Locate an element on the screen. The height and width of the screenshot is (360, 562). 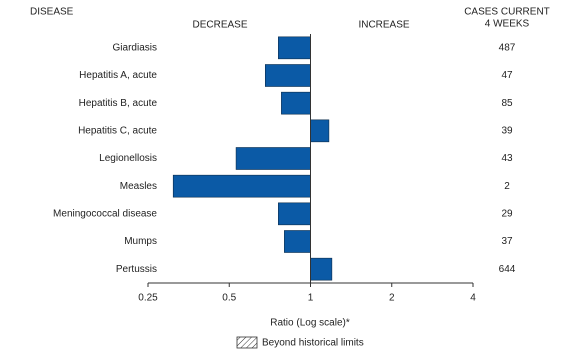
y-tick-label: Mumps is located at coordinates (140, 241).